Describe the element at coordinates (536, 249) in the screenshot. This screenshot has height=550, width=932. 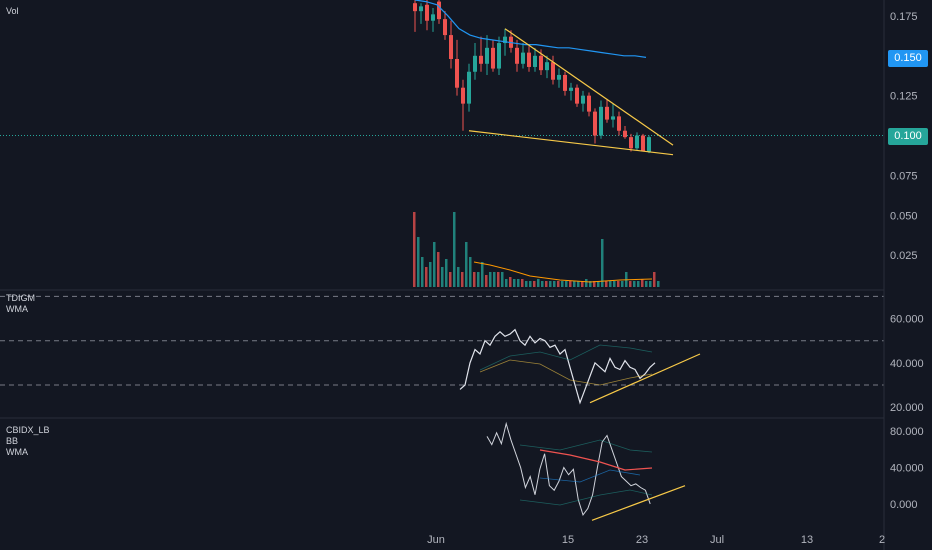
I see `volume-series` at that location.